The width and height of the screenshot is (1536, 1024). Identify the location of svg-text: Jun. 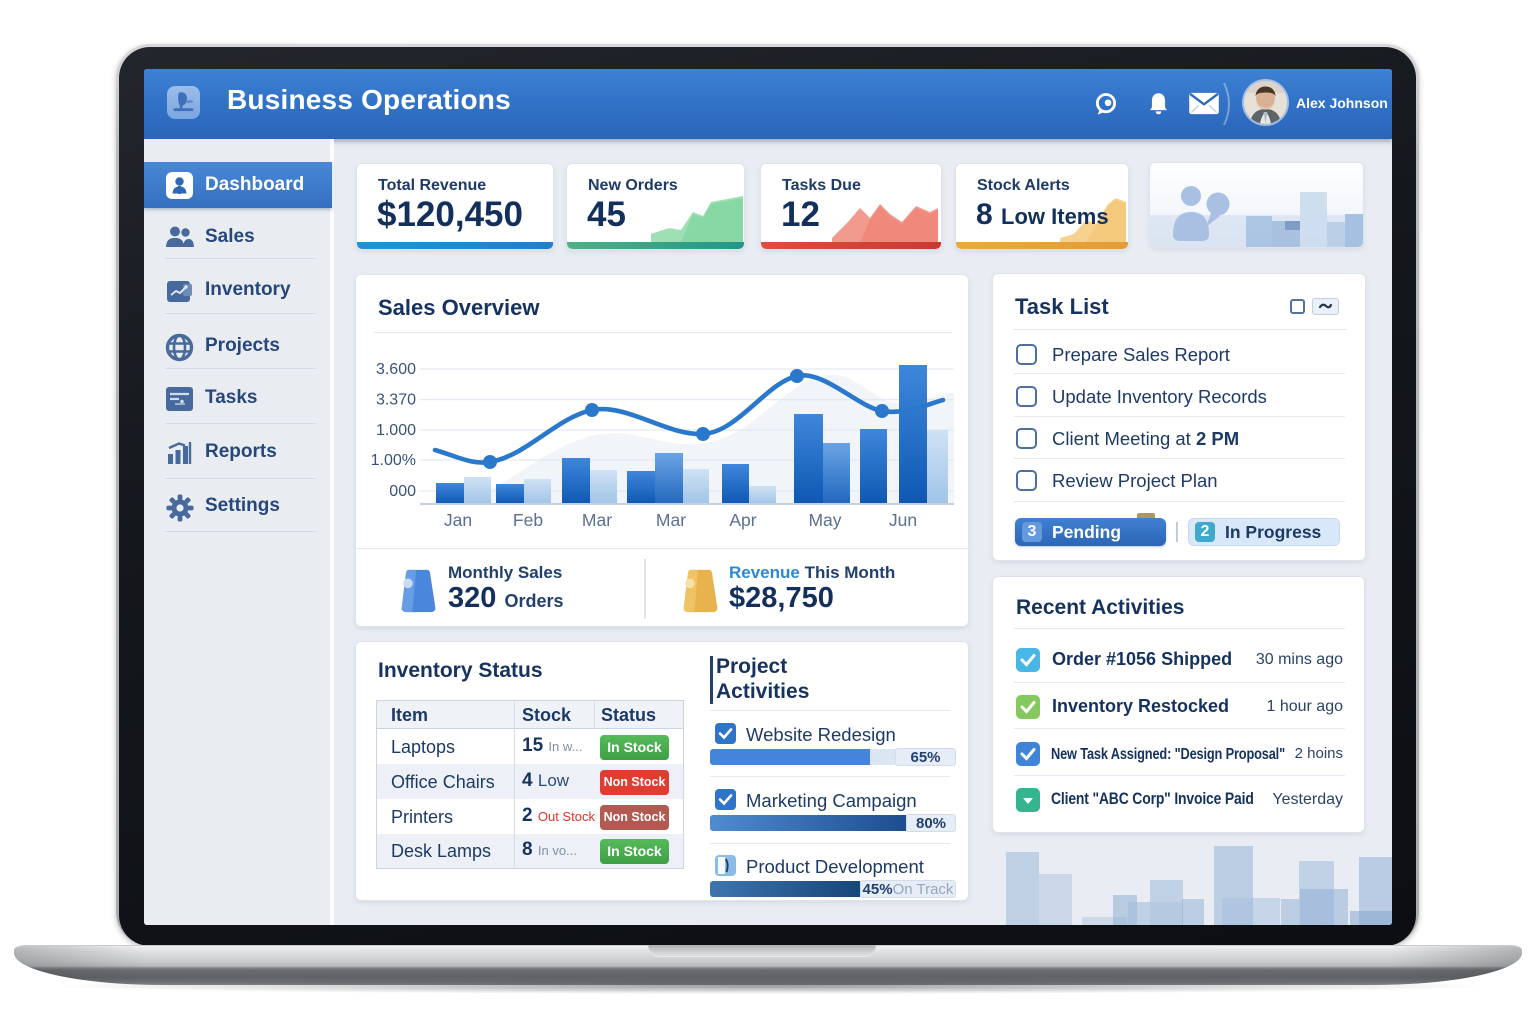
(903, 520).